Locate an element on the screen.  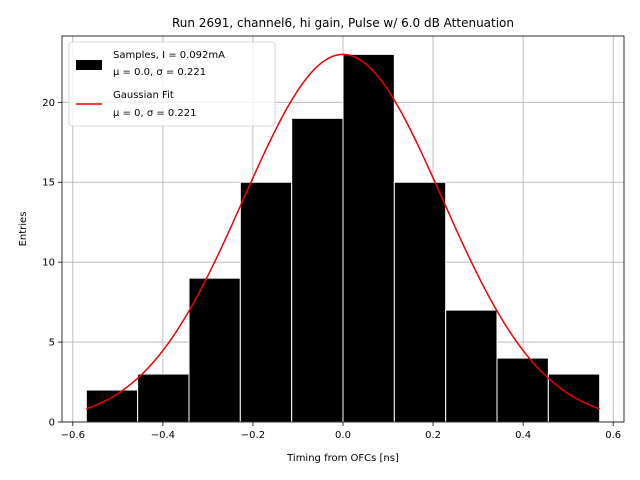
x-tick-label-0: −0.6 is located at coordinates (73, 435).